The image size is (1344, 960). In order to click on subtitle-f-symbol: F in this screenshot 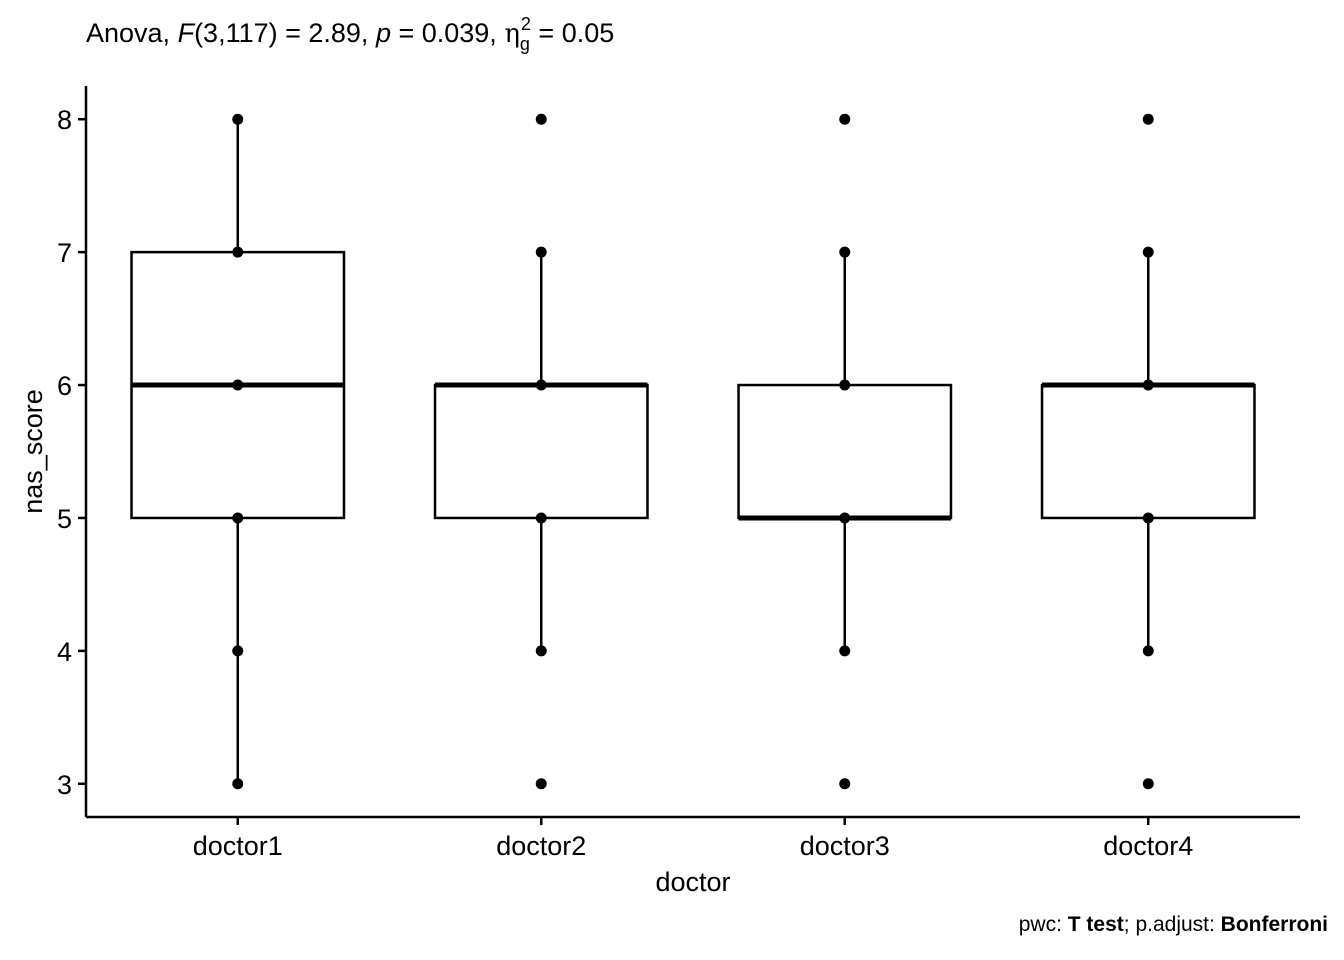, I will do `click(186, 33)`.